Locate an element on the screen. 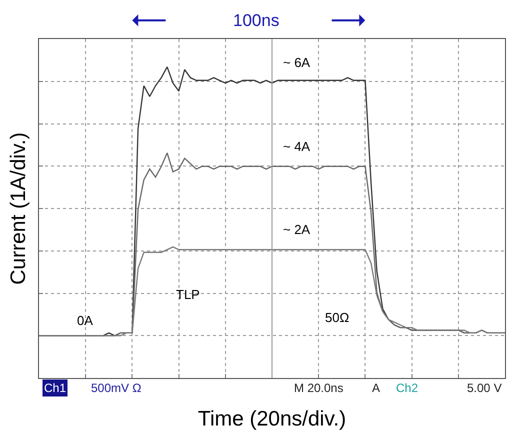 The image size is (511, 443). annotation: 50Ω is located at coordinates (337, 317).